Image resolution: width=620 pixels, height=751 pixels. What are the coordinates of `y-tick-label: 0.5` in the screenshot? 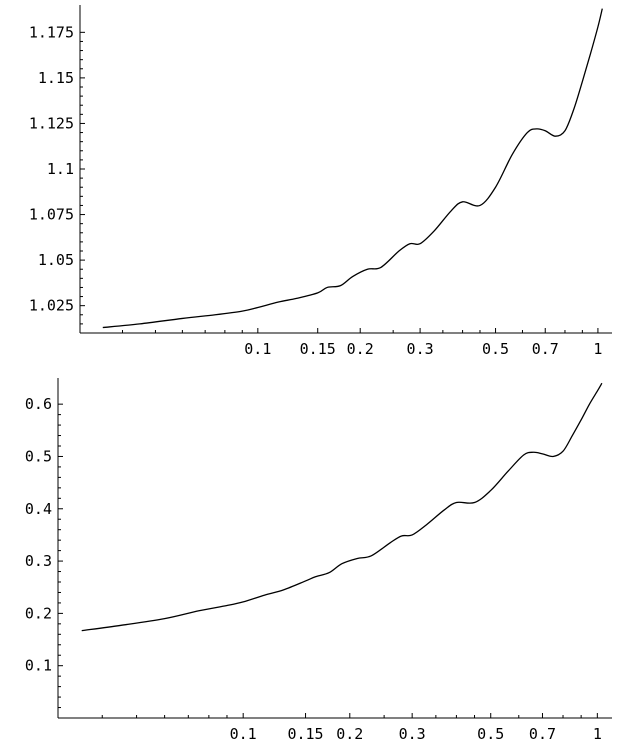 It's located at (38, 456).